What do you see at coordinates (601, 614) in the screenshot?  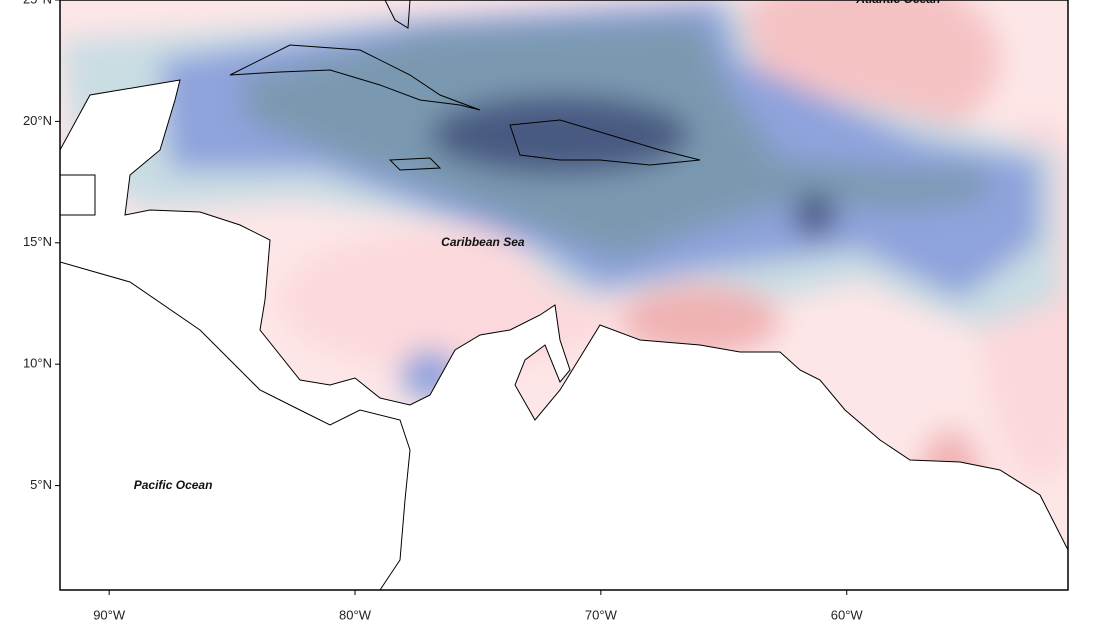 I see `x-tick-label: 70°W` at bounding box center [601, 614].